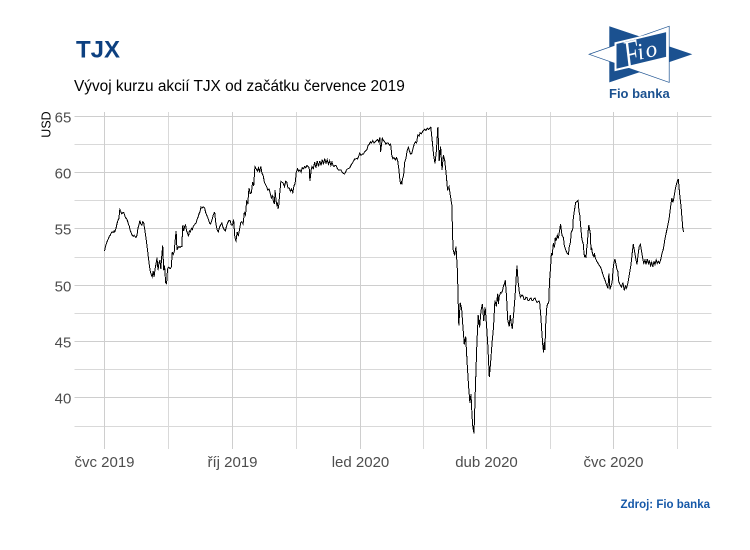 The image size is (750, 550). What do you see at coordinates (361, 462) in the screenshot?
I see `svg-text: led 2020` at bounding box center [361, 462].